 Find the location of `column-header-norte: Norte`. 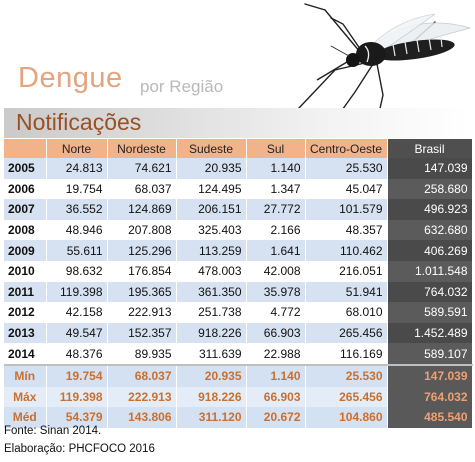

column-header-norte: Norte is located at coordinates (77, 148).